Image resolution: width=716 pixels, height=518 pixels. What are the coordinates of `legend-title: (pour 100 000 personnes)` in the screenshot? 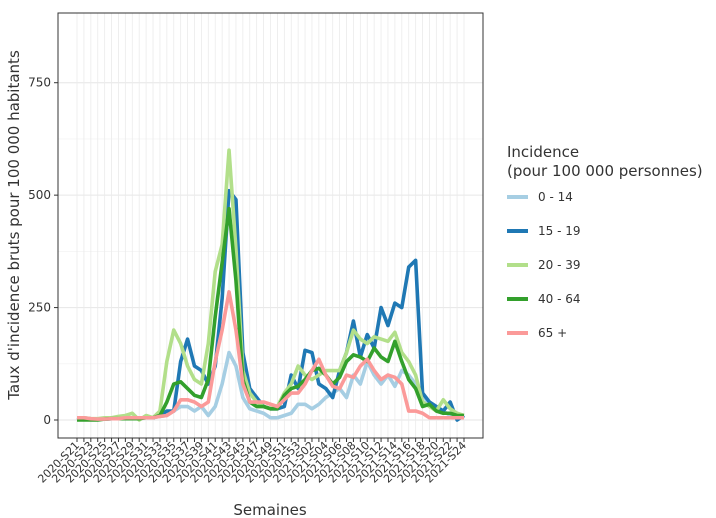 It's located at (605, 171).